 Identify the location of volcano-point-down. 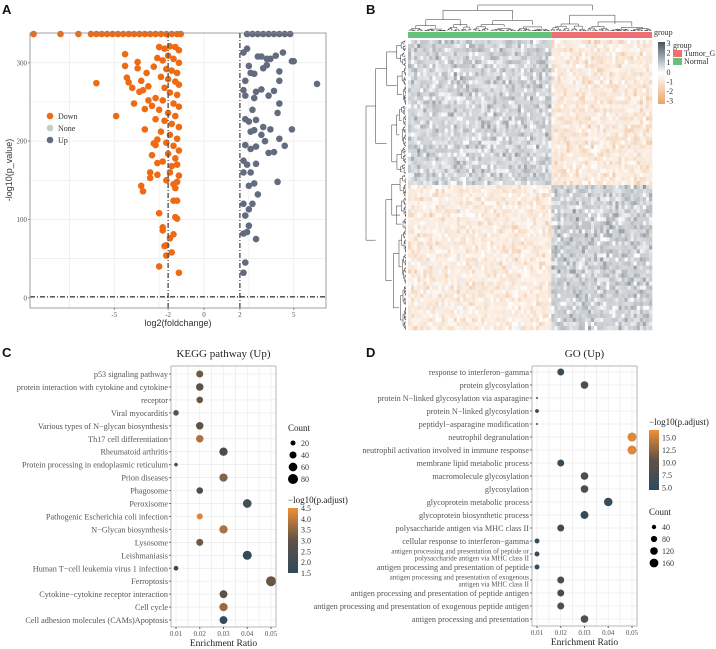
(128, 82).